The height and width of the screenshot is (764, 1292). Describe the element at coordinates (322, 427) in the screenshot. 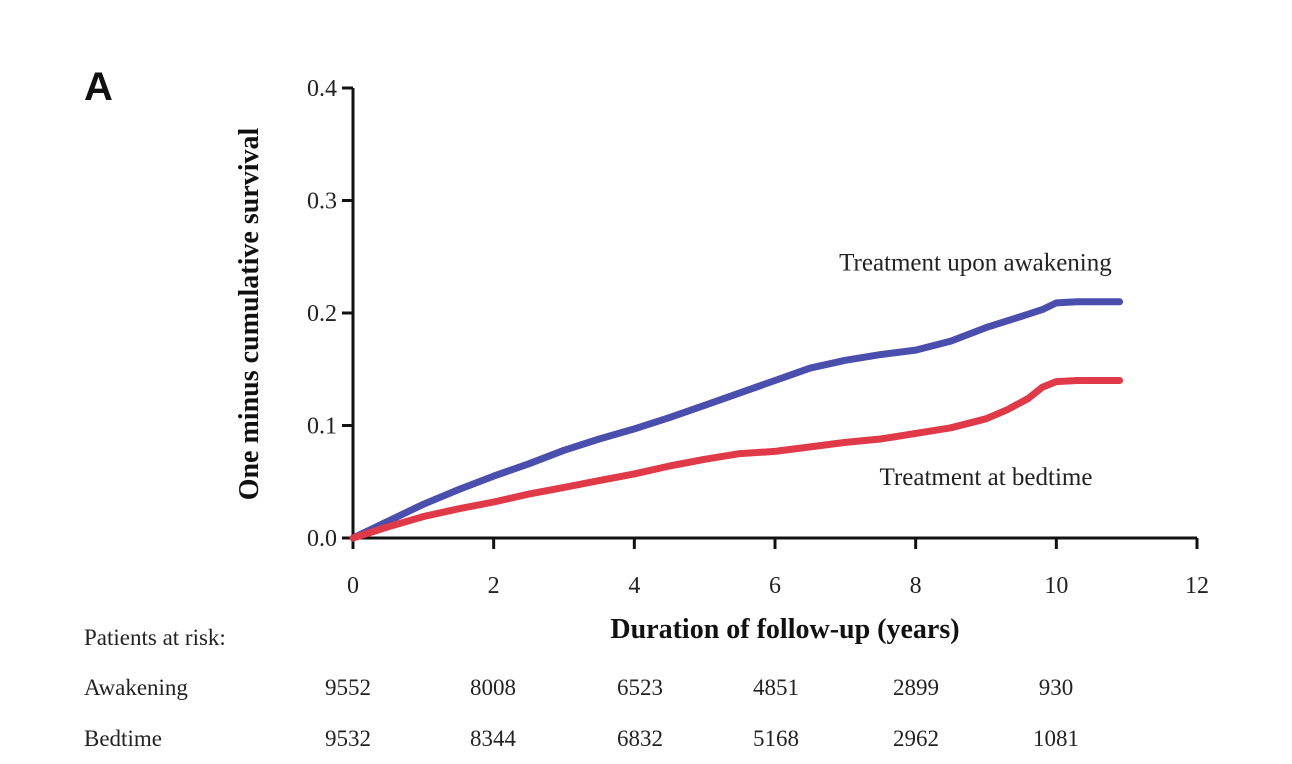

I see `y-tick-label: 0.1` at that location.